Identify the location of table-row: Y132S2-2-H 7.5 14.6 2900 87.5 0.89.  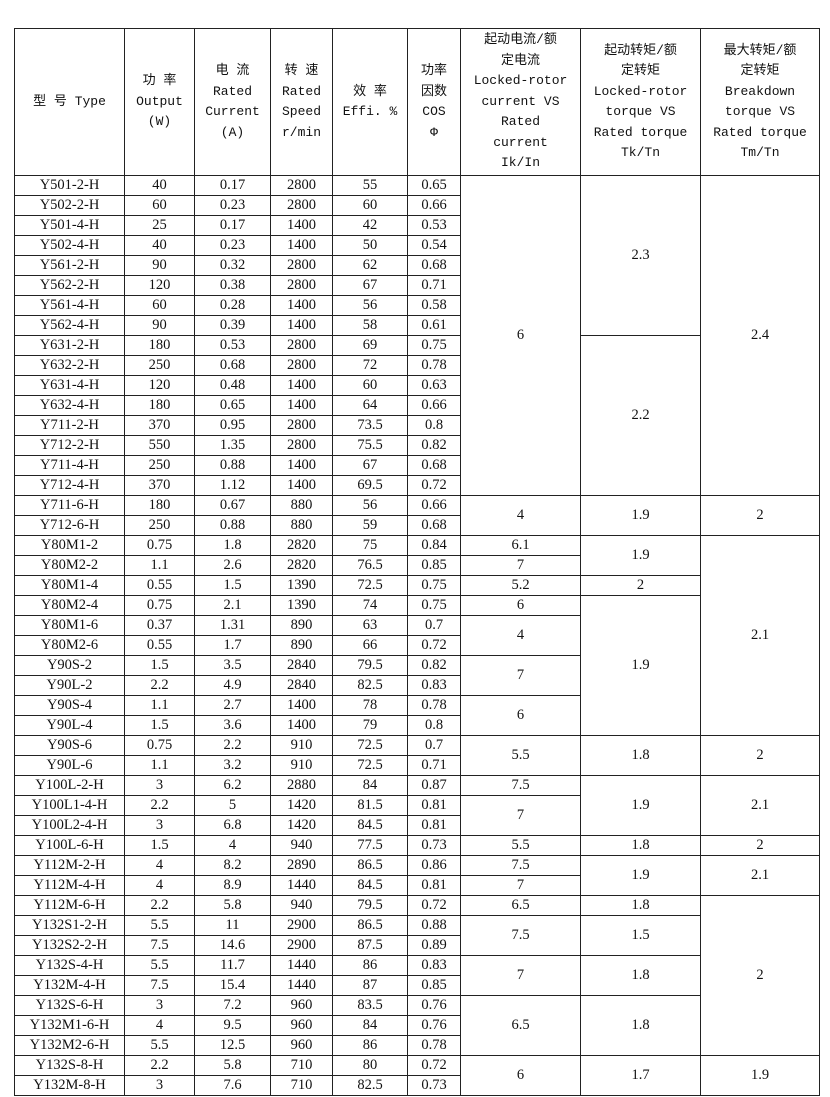
(417, 945).